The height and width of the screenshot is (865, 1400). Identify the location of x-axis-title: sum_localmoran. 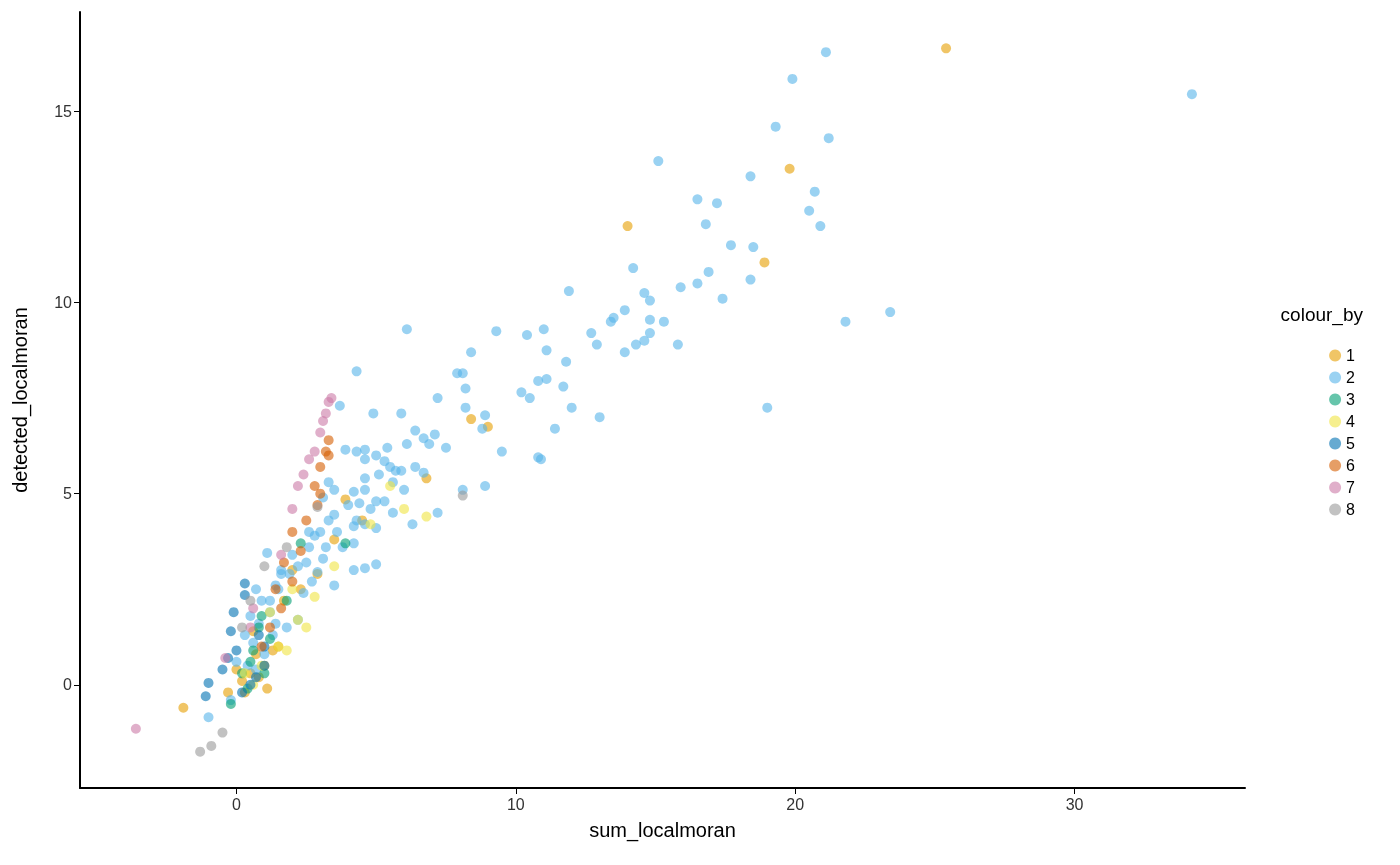
(662, 830).